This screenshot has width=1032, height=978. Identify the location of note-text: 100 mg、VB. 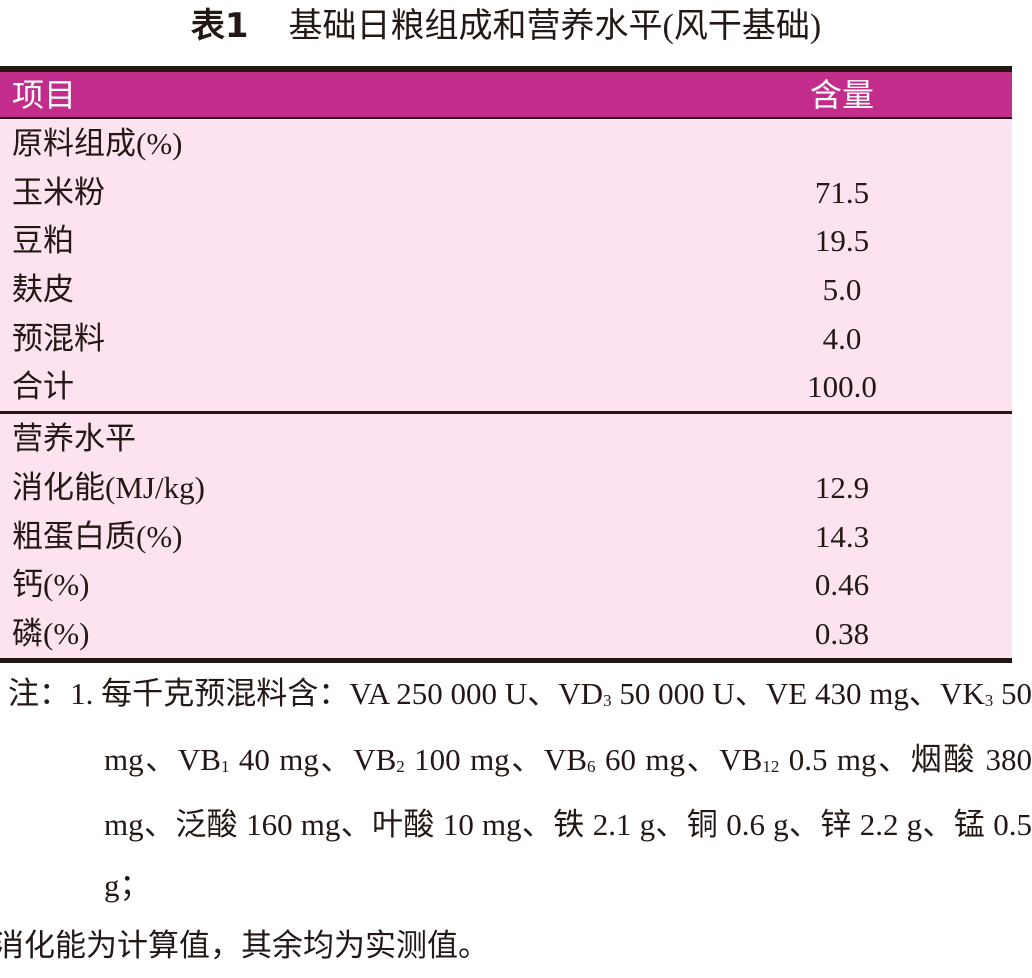
(496, 759).